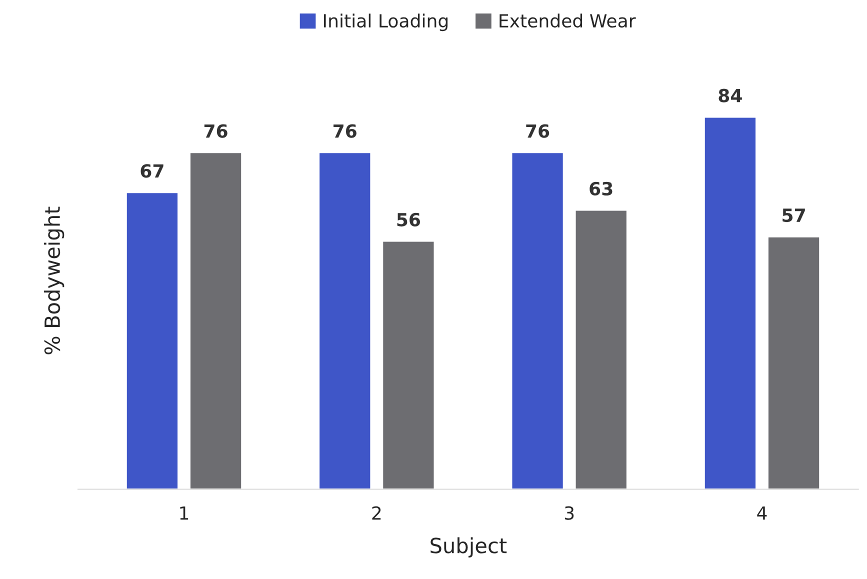 The width and height of the screenshot is (867, 579). I want to click on x-tick-label: 2, so click(376, 513).